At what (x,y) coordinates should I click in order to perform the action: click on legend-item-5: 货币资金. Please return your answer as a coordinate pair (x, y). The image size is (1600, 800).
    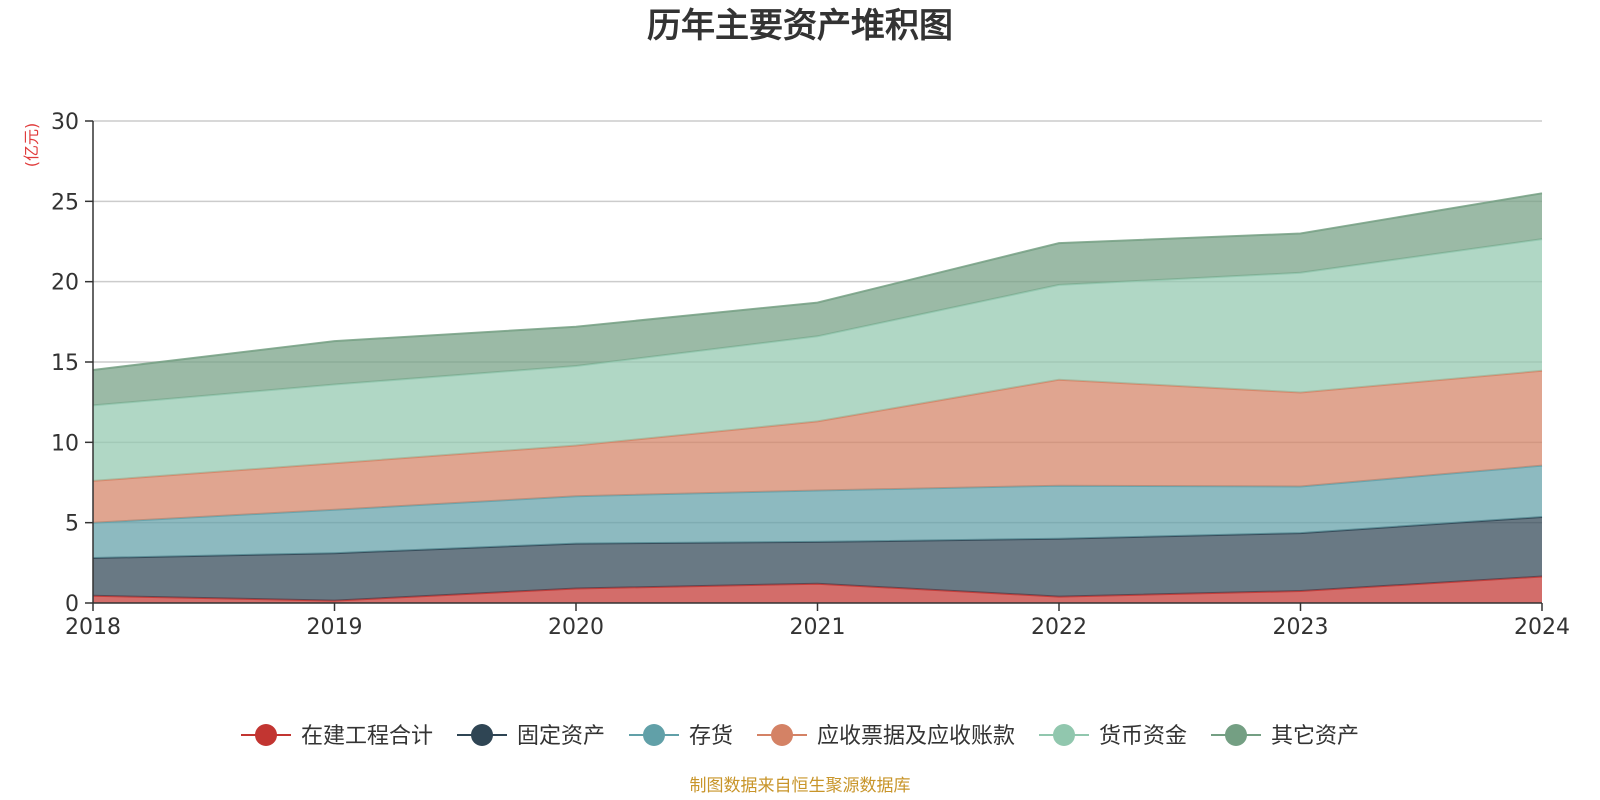
    Looking at the image, I should click on (1113, 736).